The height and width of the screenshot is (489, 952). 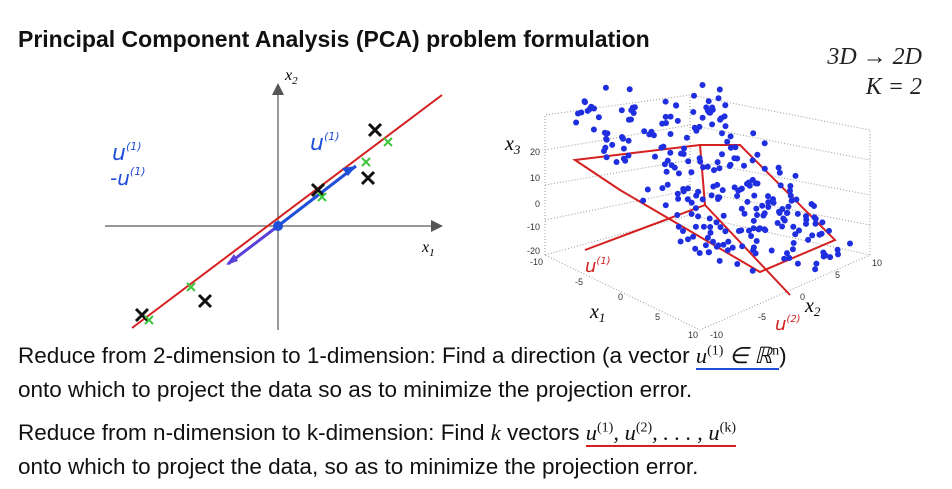 What do you see at coordinates (762, 317) in the screenshot?
I see `y-tick-label: -5` at bounding box center [762, 317].